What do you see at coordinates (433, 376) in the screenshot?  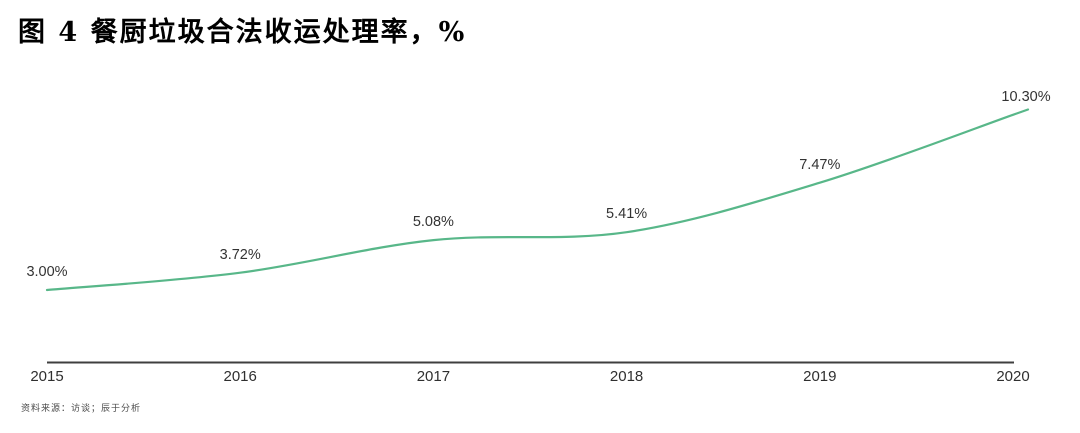 I see `x-axis-tick-label: 2017` at bounding box center [433, 376].